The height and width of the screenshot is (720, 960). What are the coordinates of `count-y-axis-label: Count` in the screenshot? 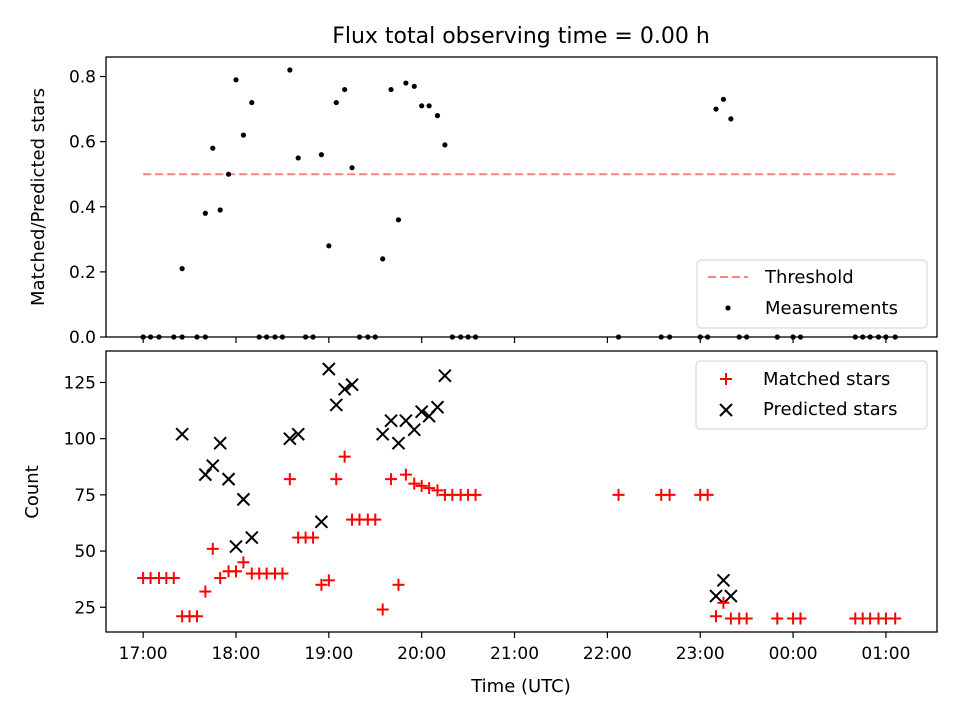 It's located at (32, 491).